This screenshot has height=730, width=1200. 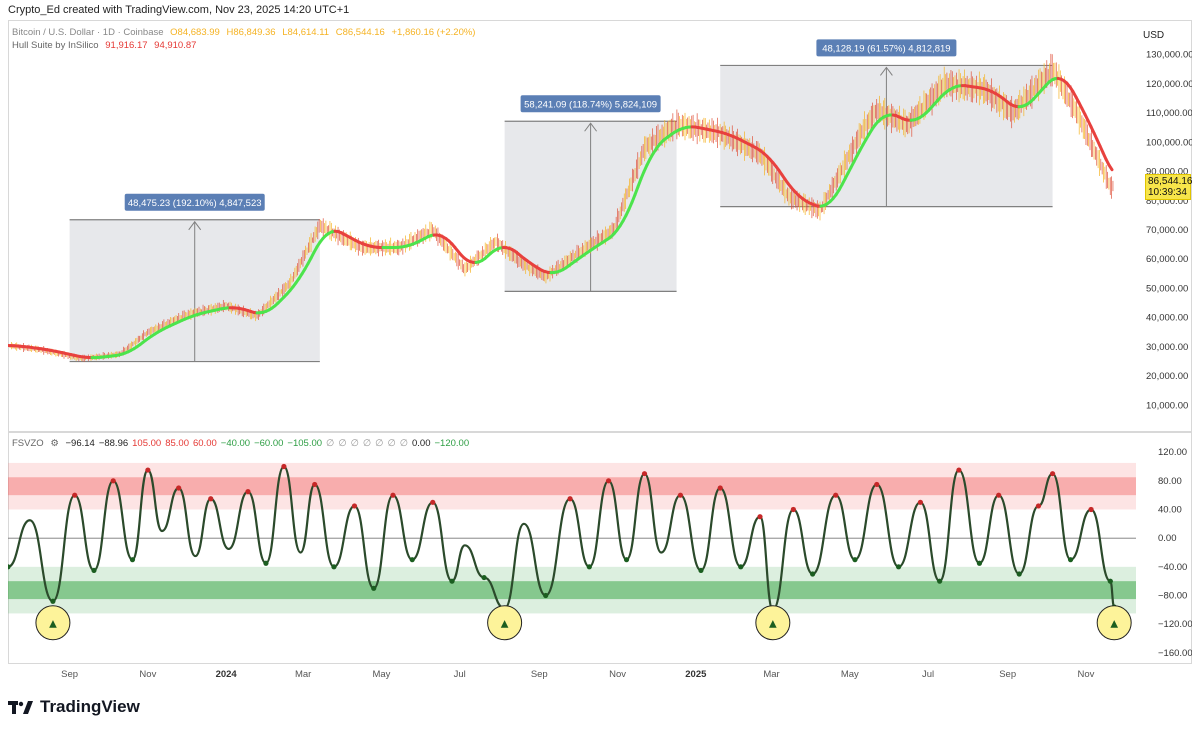 I want to click on time-tick-label: Mar, so click(x=771, y=674).